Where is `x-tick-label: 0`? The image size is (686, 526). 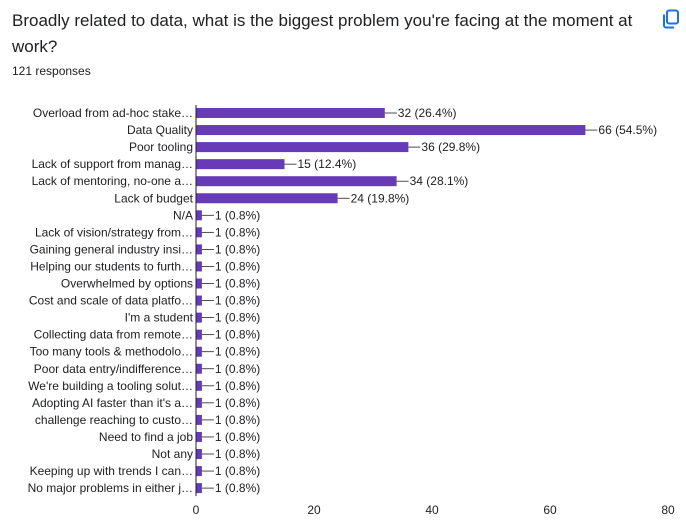
x-tick-label: 0 is located at coordinates (196, 510).